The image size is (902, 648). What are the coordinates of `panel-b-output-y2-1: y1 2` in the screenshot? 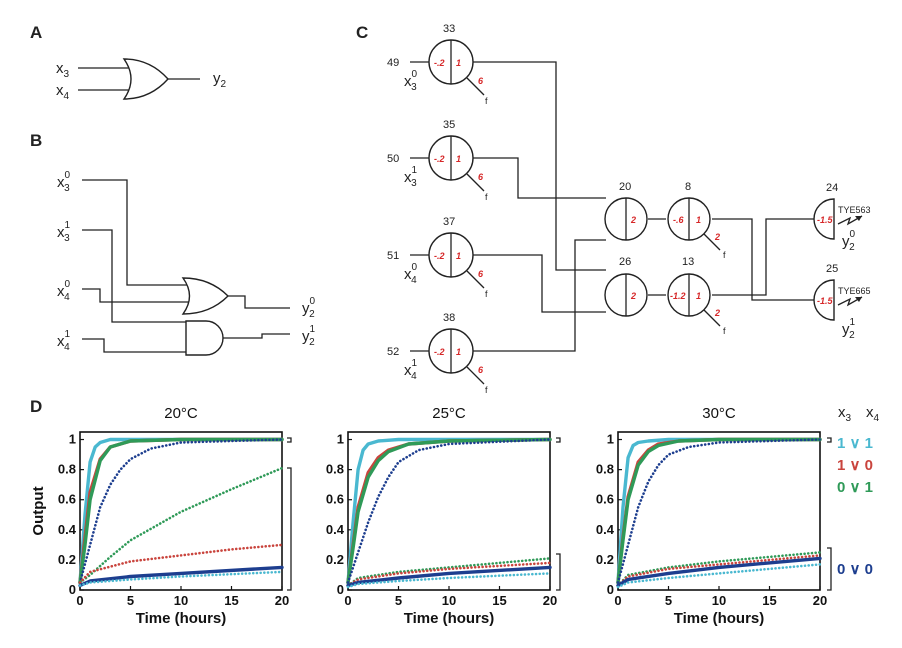 It's located at (309, 336).